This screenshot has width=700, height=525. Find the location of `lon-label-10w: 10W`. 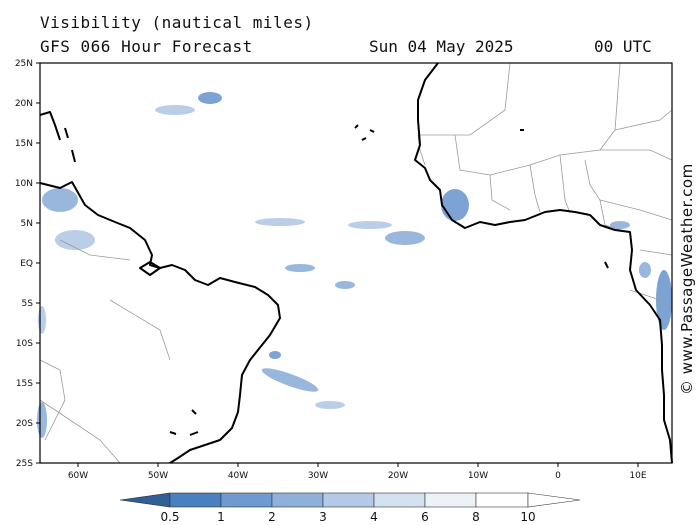

lon-label-10w: 10W is located at coordinates (478, 476).